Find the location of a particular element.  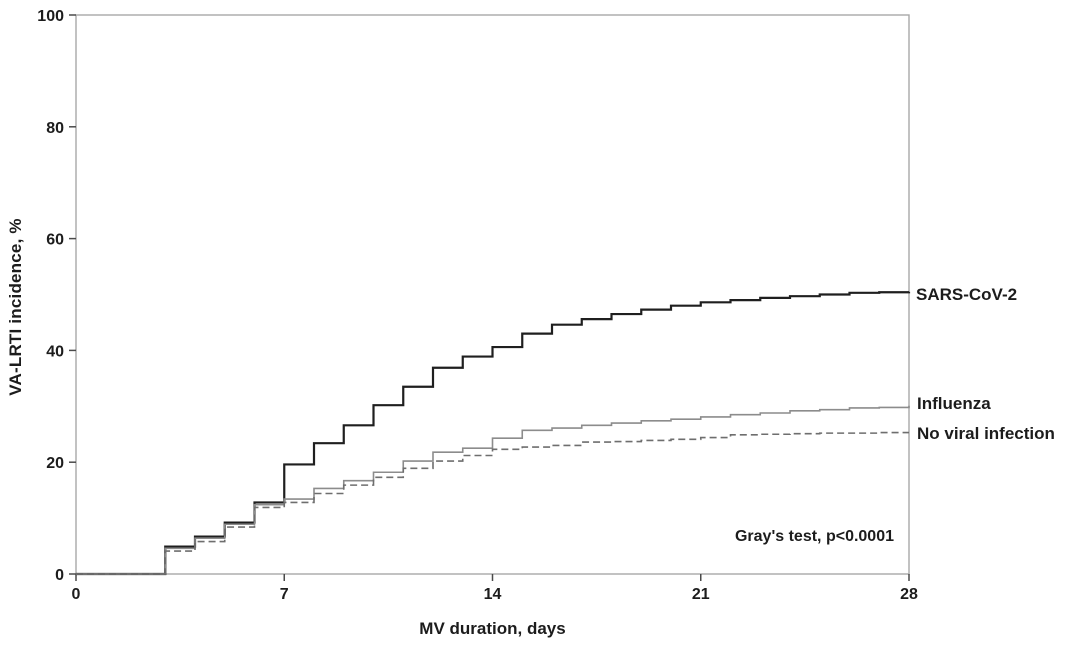

x-tick-label: 7 is located at coordinates (284, 594).